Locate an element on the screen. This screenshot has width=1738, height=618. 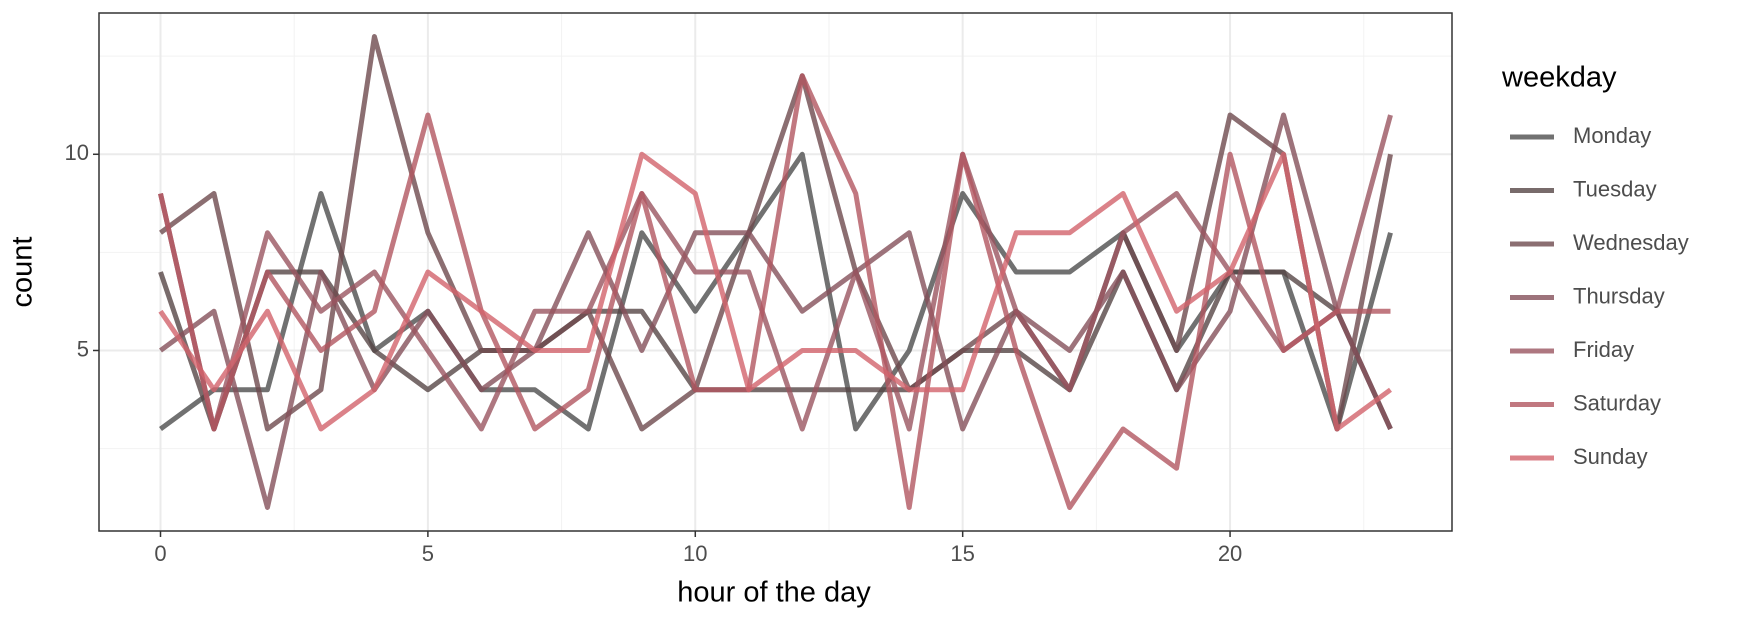
y-tick-label: 5 is located at coordinates (83, 348).